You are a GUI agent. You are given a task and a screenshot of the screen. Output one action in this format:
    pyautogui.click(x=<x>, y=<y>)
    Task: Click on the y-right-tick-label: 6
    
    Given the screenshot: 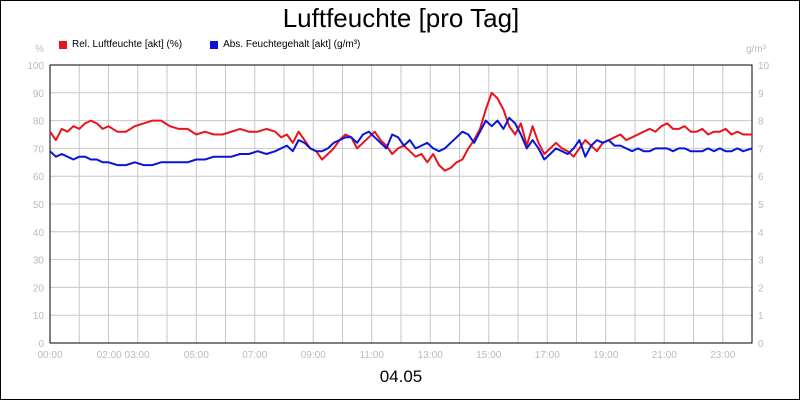 What is the action you would take?
    pyautogui.click(x=761, y=177)
    